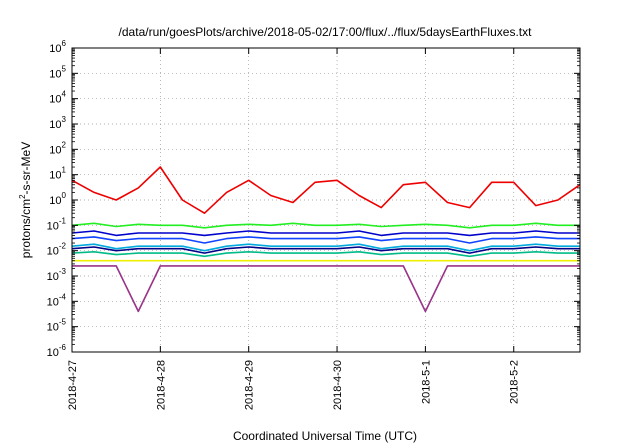 The width and height of the screenshot is (640, 448). I want to click on y-tick-label: 10⁻¹, so click(57, 224).